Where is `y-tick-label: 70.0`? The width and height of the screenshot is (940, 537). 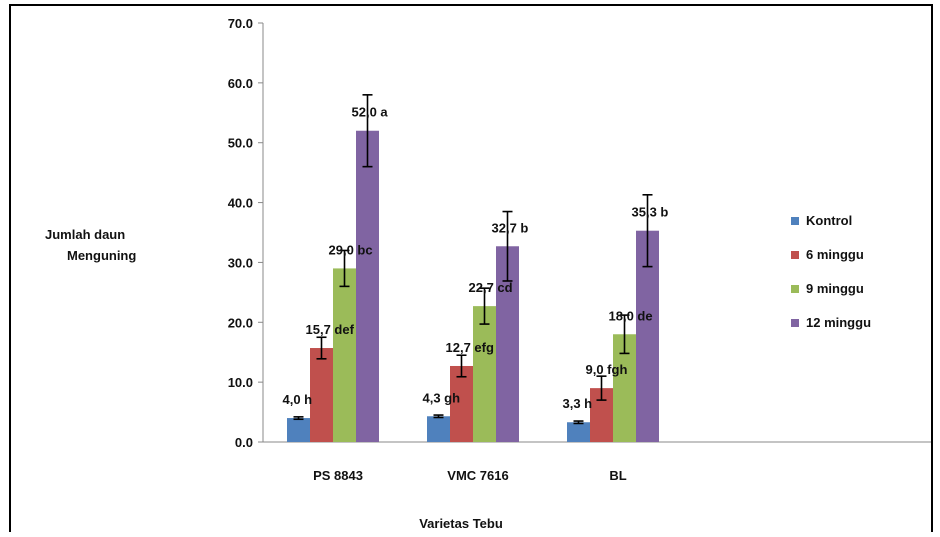
y-tick-label: 70.0 is located at coordinates (240, 23).